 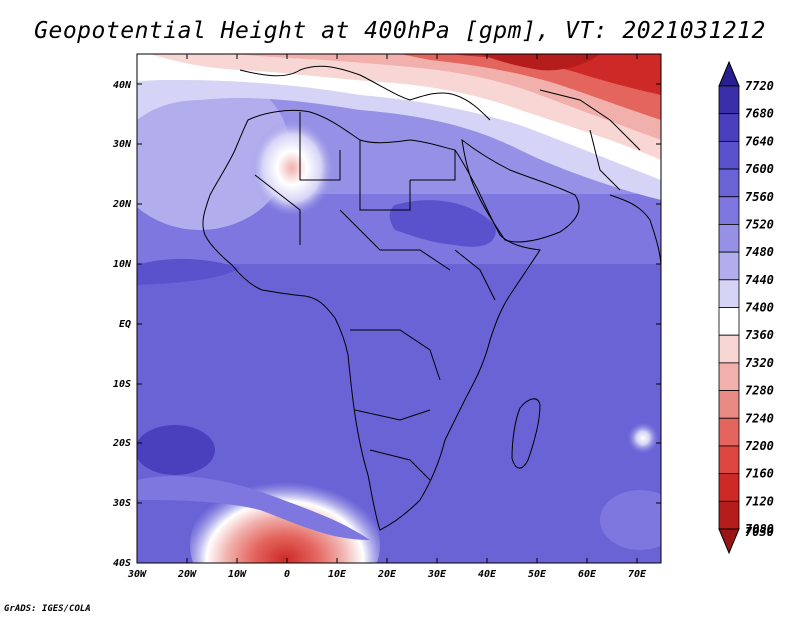 I want to click on colorbar-label: 7520, so click(x=759, y=224).